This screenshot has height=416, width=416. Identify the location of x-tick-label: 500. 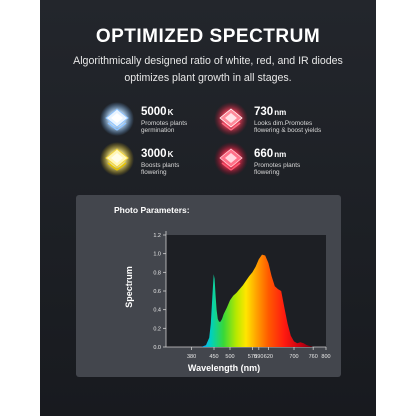
(229, 357).